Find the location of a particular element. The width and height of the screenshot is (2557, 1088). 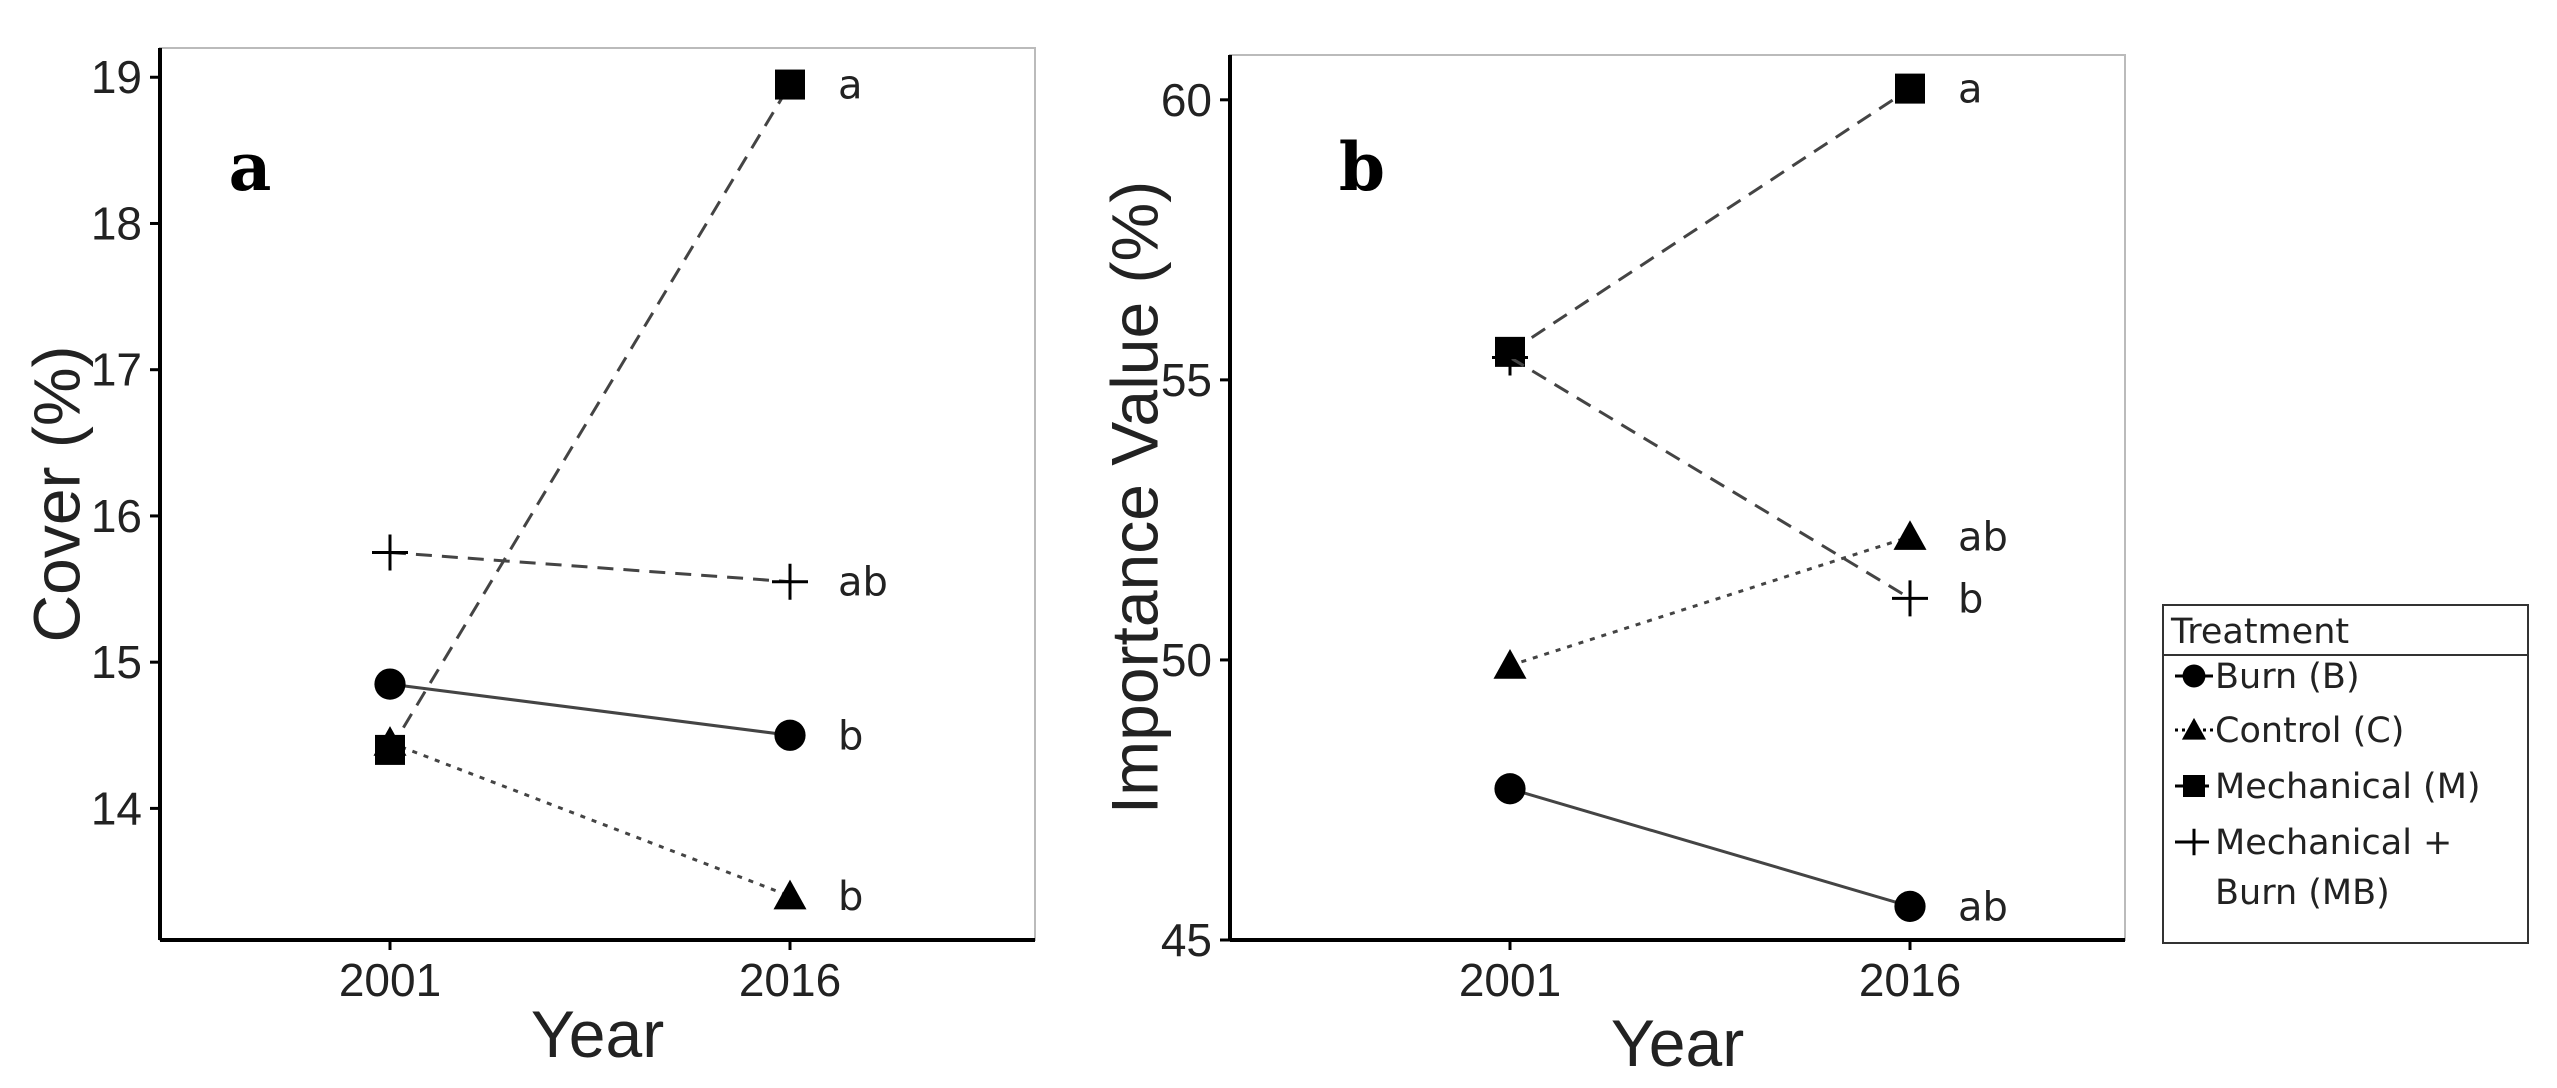

legend-title: Treatment is located at coordinates (2259, 632).